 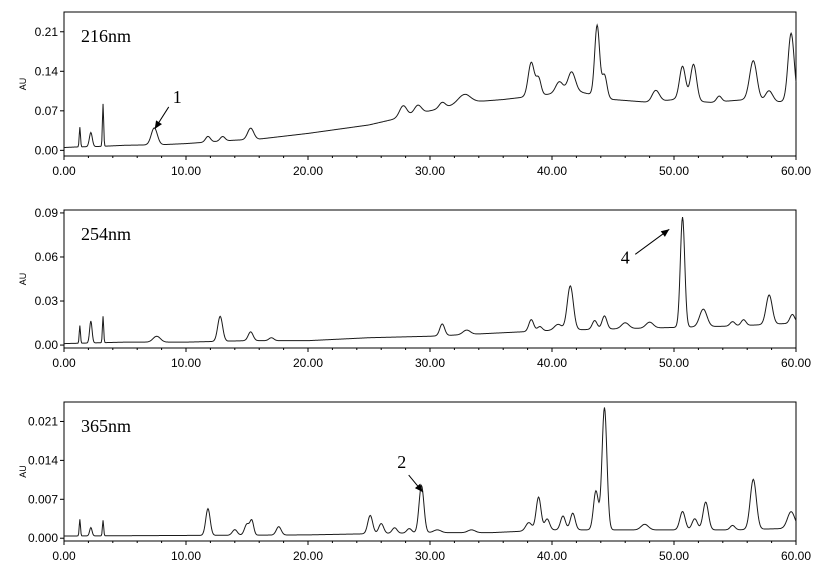 I want to click on y-tick-label: 0.21, so click(x=47, y=32).